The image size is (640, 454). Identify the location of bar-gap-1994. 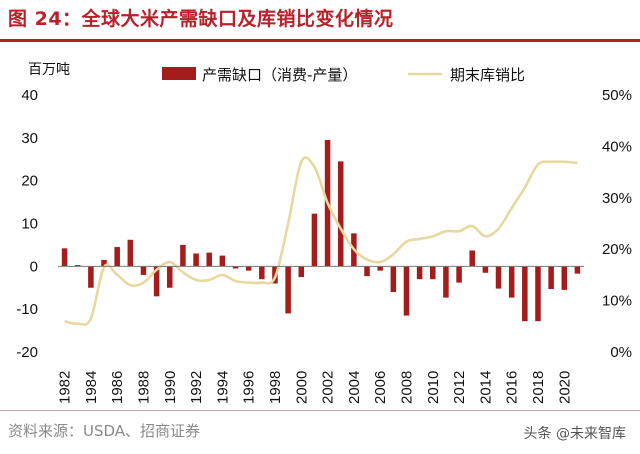
(222, 261).